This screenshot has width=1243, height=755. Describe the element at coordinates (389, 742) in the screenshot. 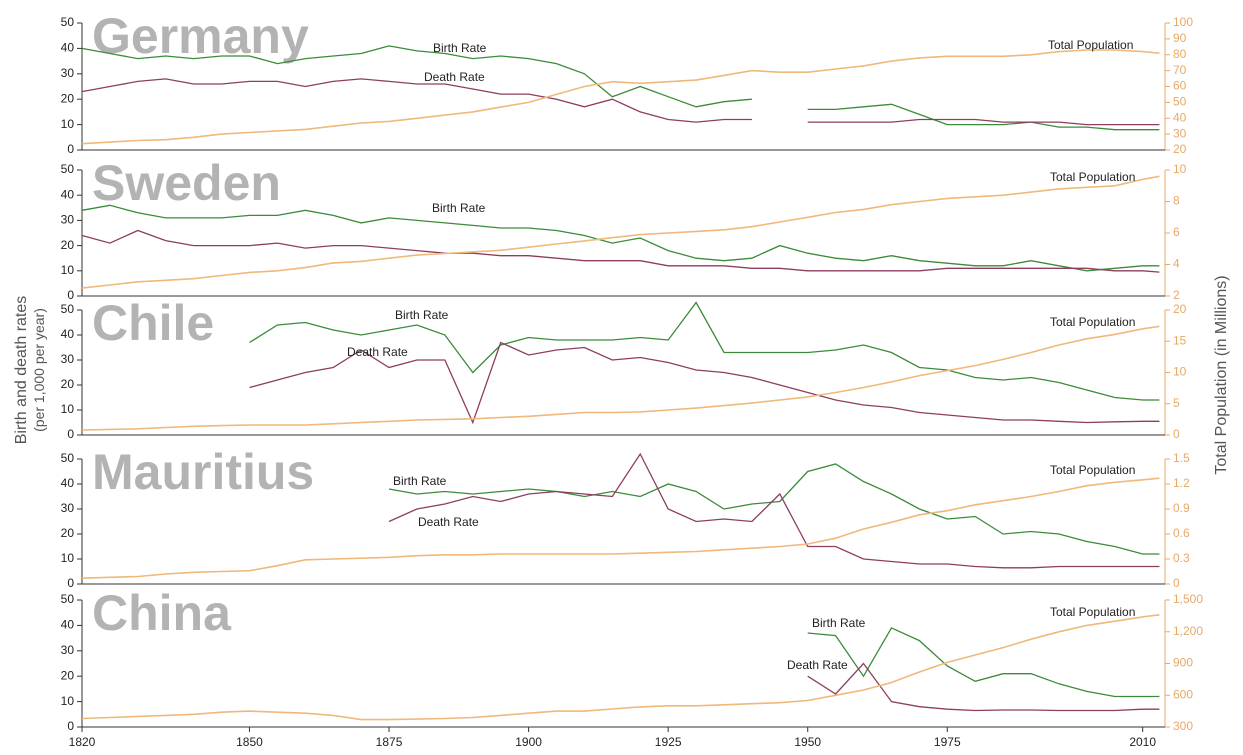

I see `x-tick-label: 1875` at that location.